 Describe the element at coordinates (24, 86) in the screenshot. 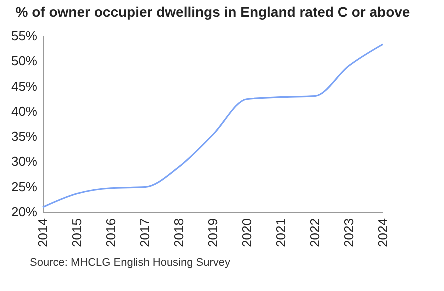

I see `y-tick-label: 45%` at that location.